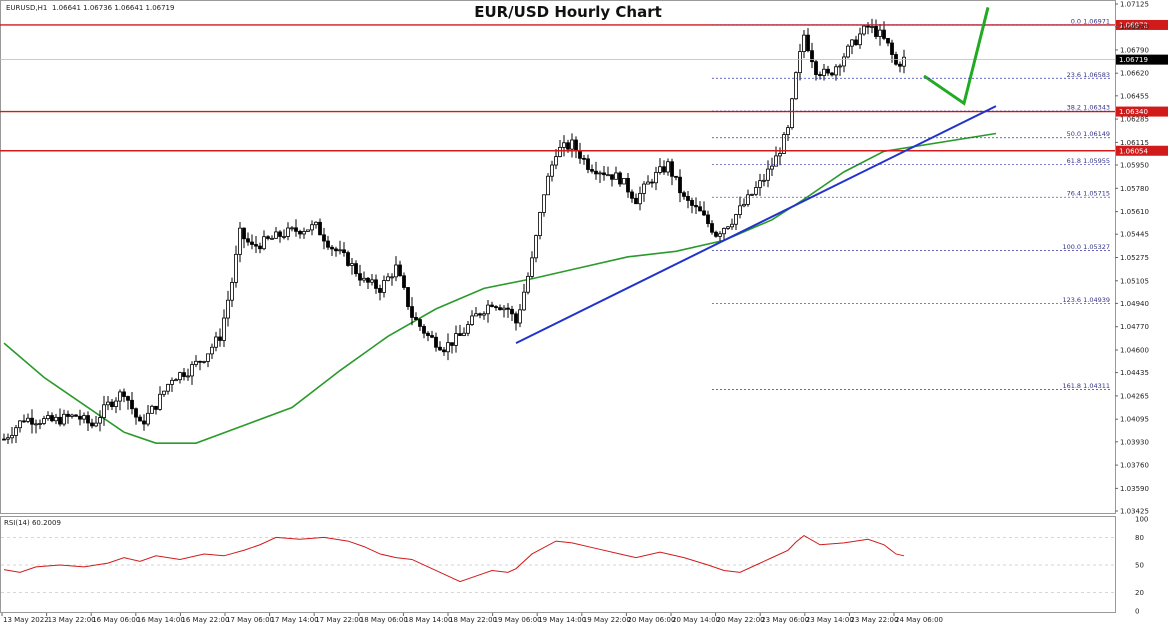 The height and width of the screenshot is (627, 1171). I want to click on x-tick-label: 18 May 14:00, so click(428, 620).